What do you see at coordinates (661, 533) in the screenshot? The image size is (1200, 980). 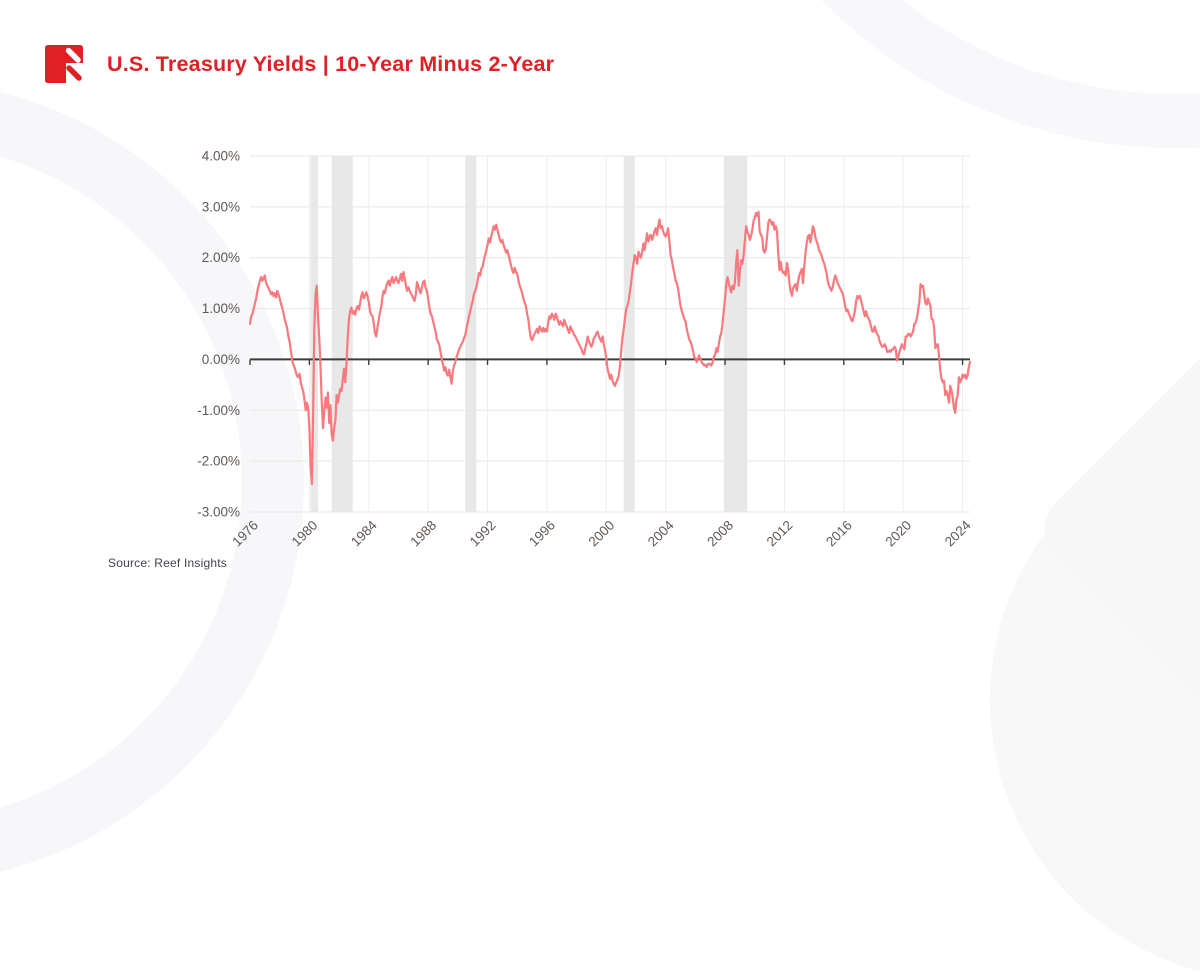 I see `x-axis-tick-label: 2004` at bounding box center [661, 533].